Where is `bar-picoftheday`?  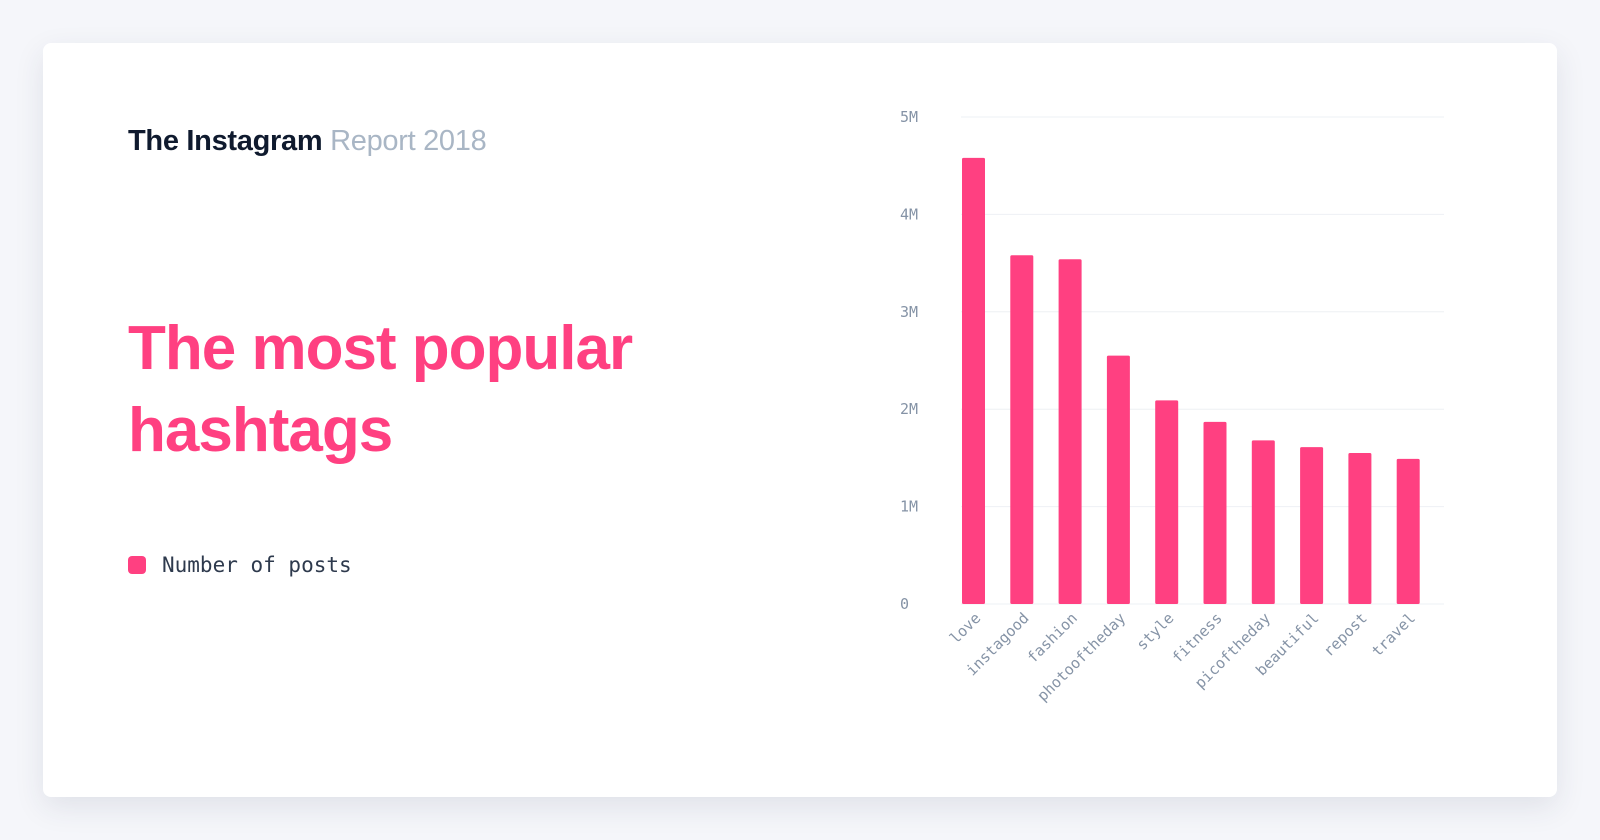
bar-picoftheday is located at coordinates (1263, 522).